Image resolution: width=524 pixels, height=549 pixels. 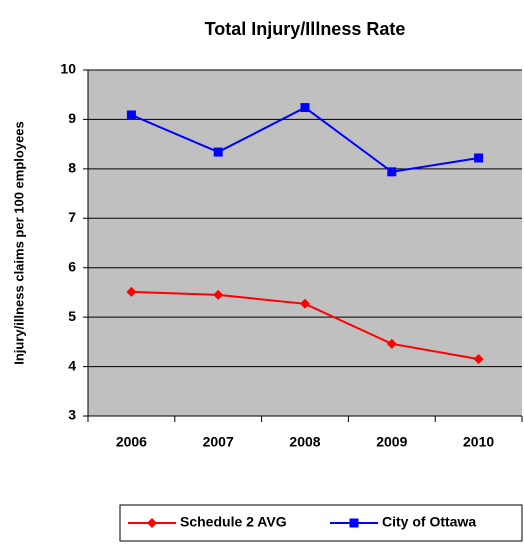 I want to click on x-tick-label: 2006, so click(x=131, y=442).